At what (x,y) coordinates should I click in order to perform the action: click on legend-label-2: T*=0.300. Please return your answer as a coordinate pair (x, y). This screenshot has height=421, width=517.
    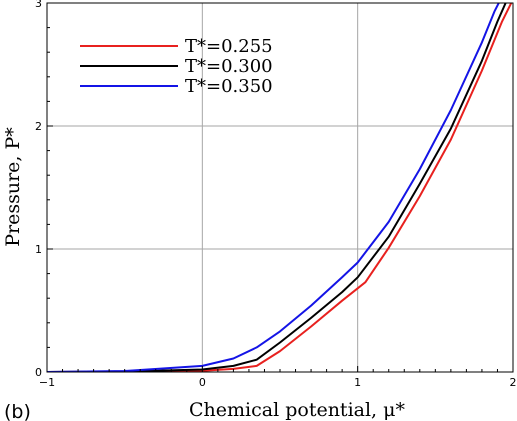
    Looking at the image, I should click on (229, 66).